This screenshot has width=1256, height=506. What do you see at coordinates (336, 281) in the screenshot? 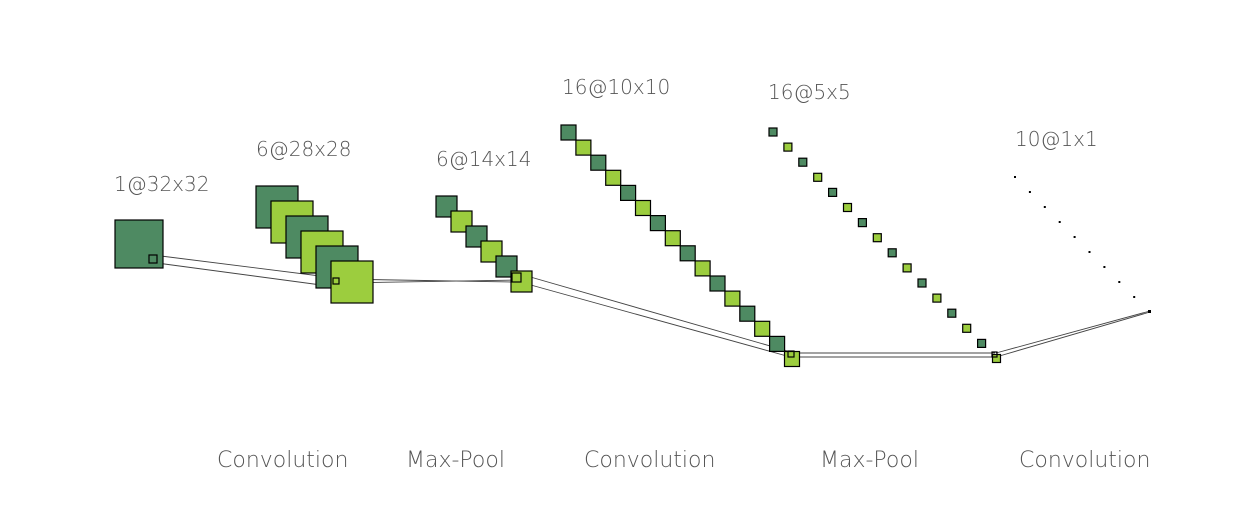
I see `window-conv1-pool` at bounding box center [336, 281].